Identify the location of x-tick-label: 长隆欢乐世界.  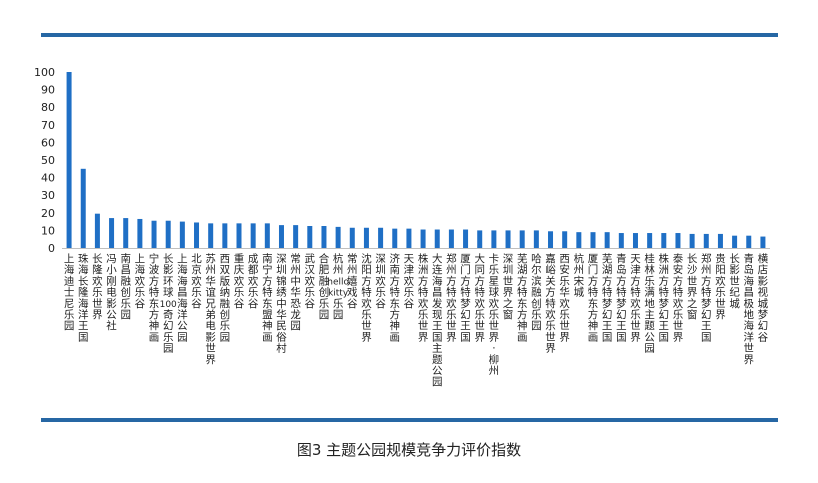
(97, 287).